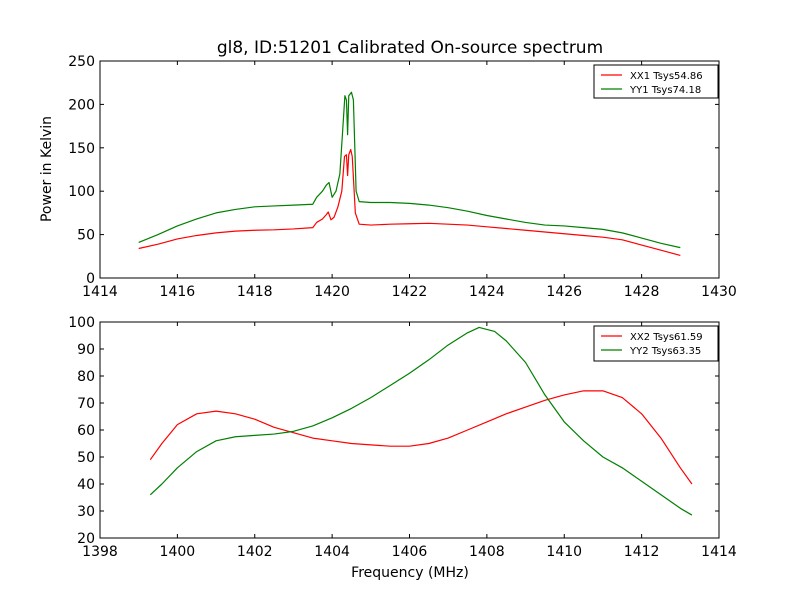 The width and height of the screenshot is (800, 600). I want to click on y-tick-label: 60, so click(86, 431).